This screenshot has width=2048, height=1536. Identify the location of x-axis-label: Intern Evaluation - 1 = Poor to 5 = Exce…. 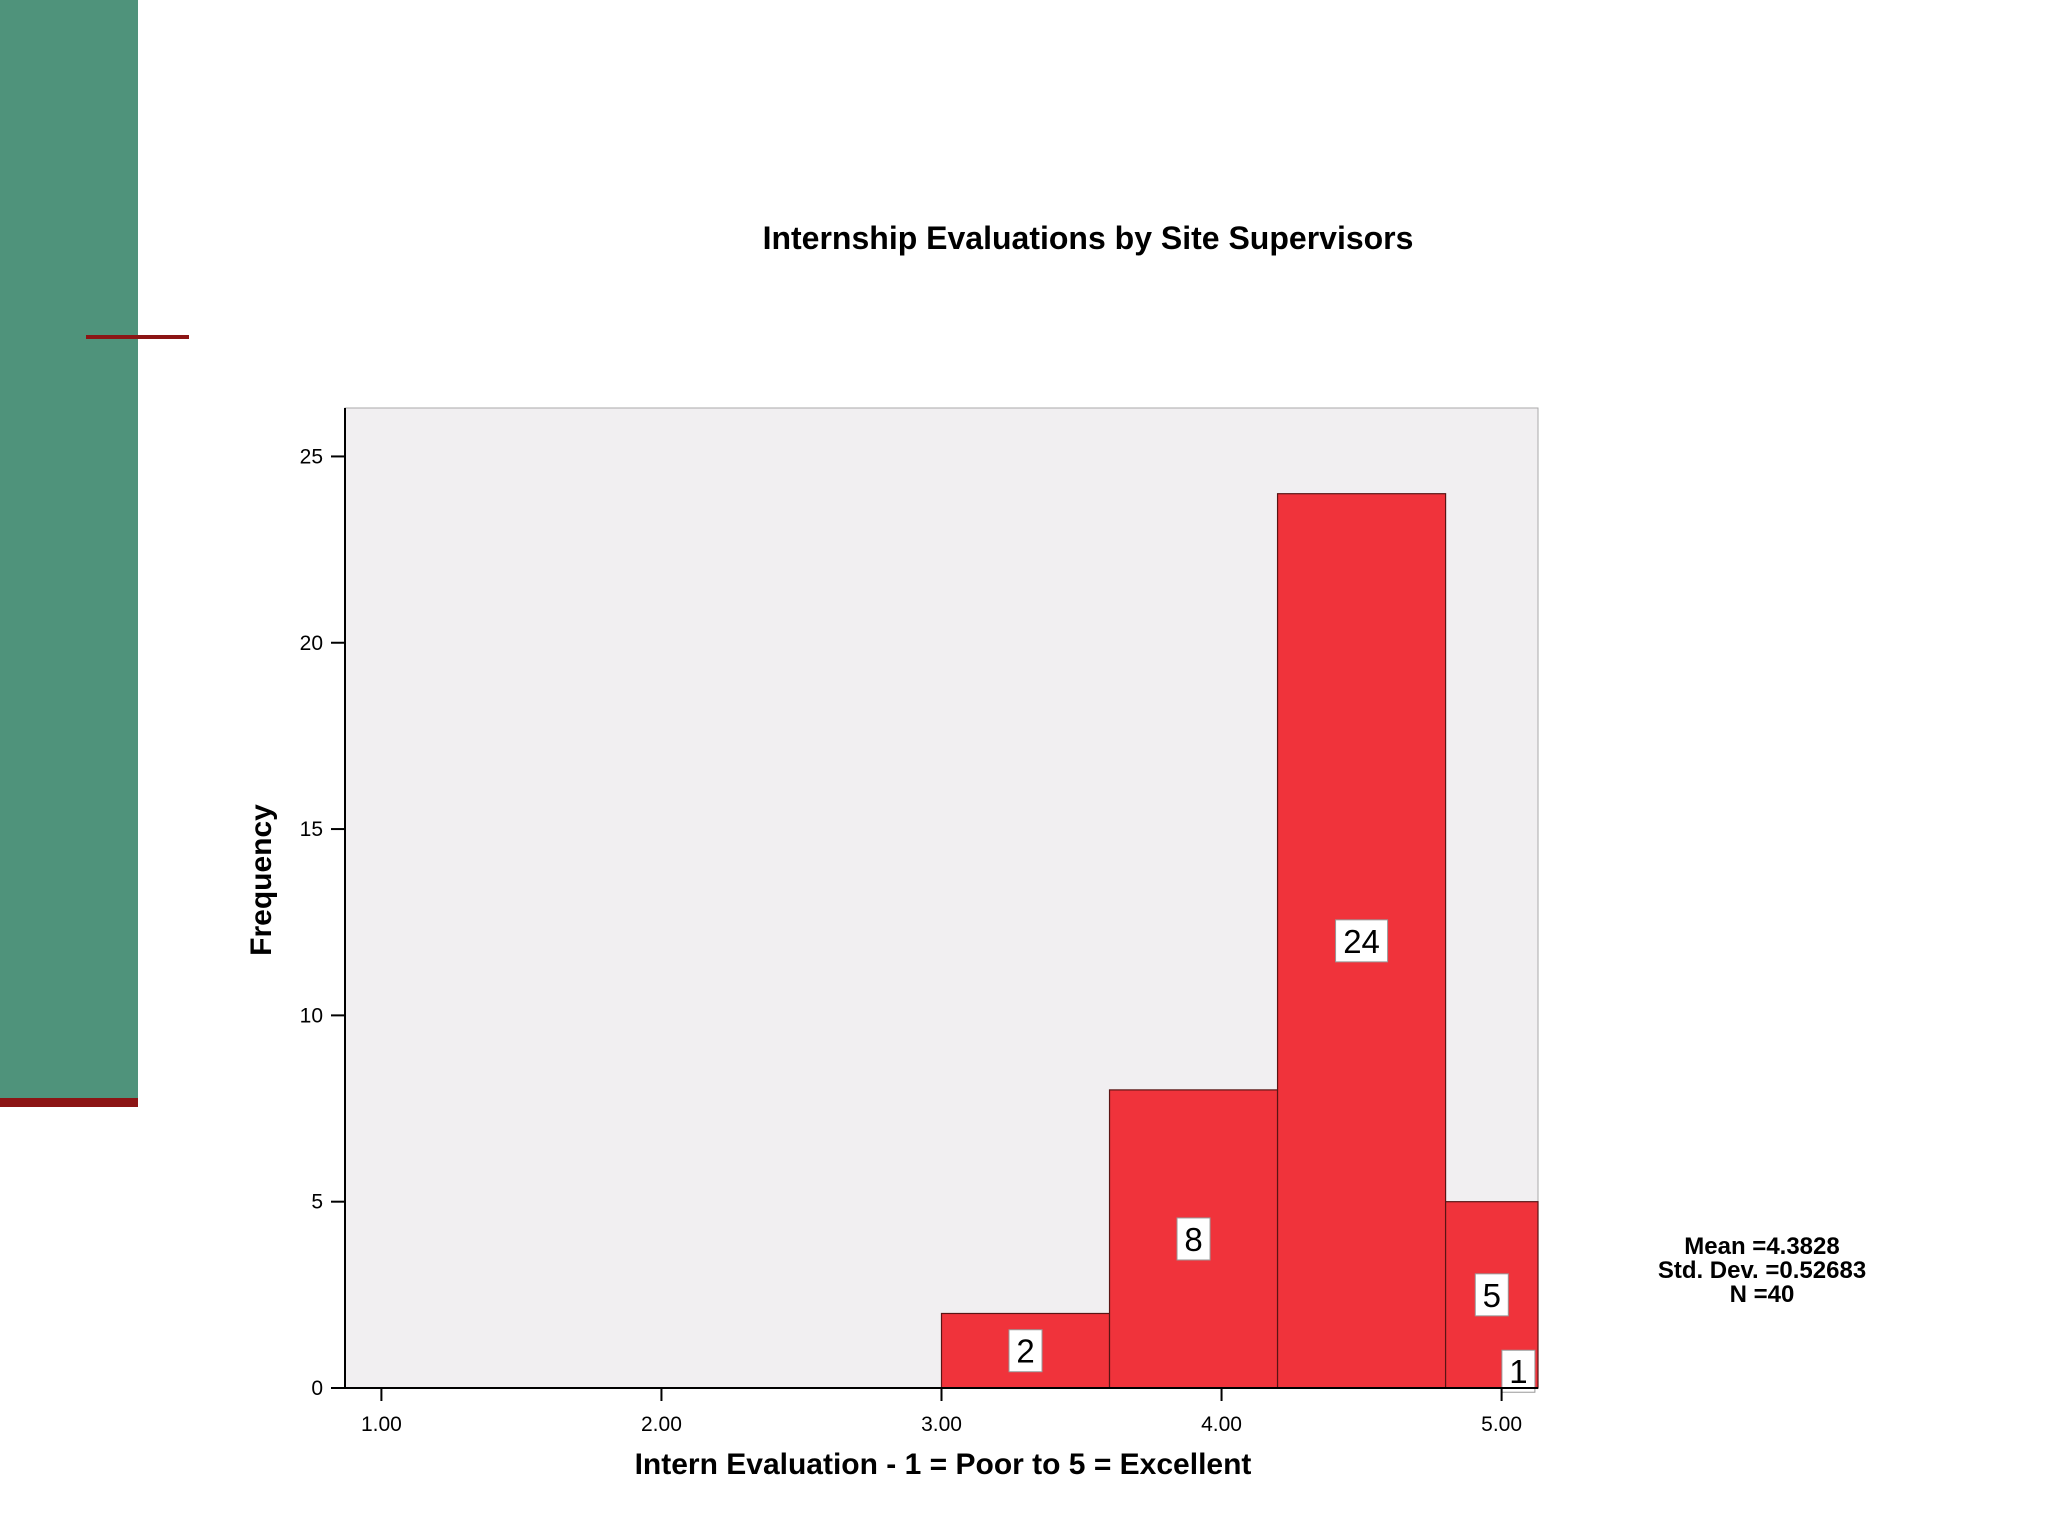
(943, 1464).